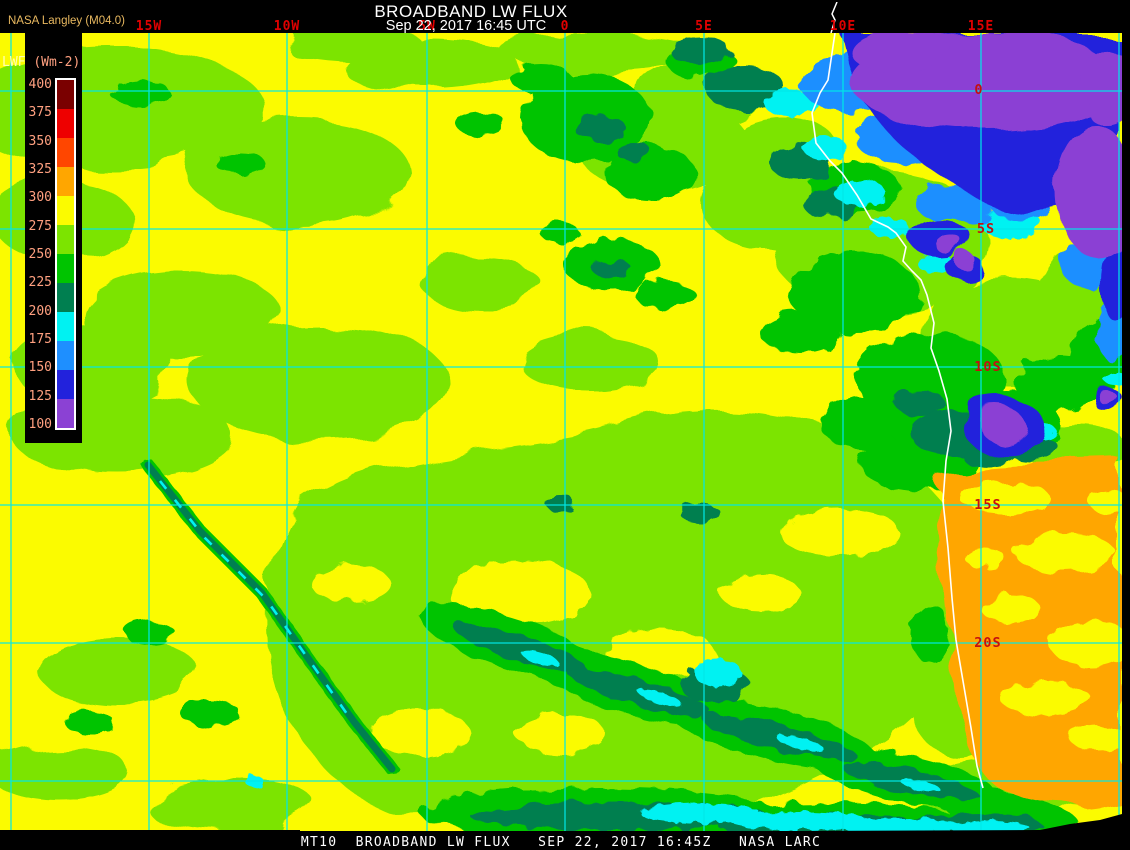  I want to click on legend-title-prefix: LWF, so click(14, 62).